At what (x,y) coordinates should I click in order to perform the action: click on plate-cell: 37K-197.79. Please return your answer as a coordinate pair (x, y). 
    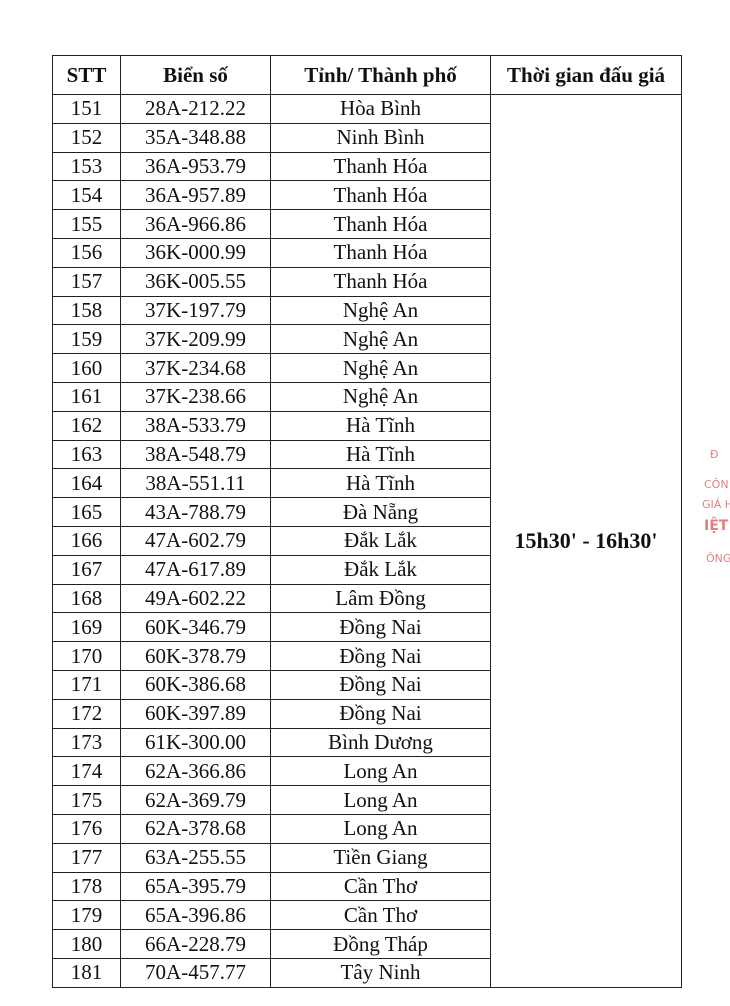
    Looking at the image, I should click on (195, 310).